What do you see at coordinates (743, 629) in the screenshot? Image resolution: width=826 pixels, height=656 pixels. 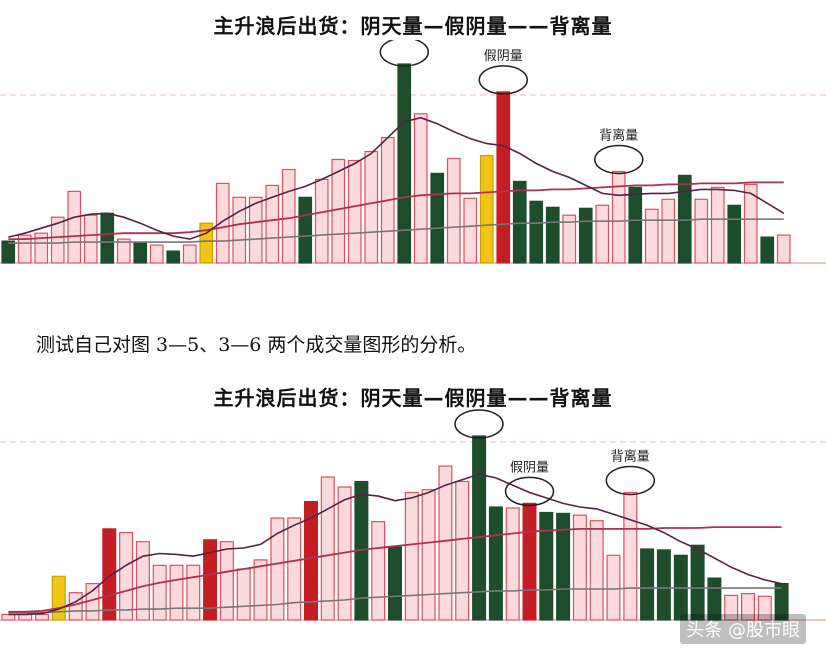 I see `watermark: 头条 @股市眼` at bounding box center [743, 629].